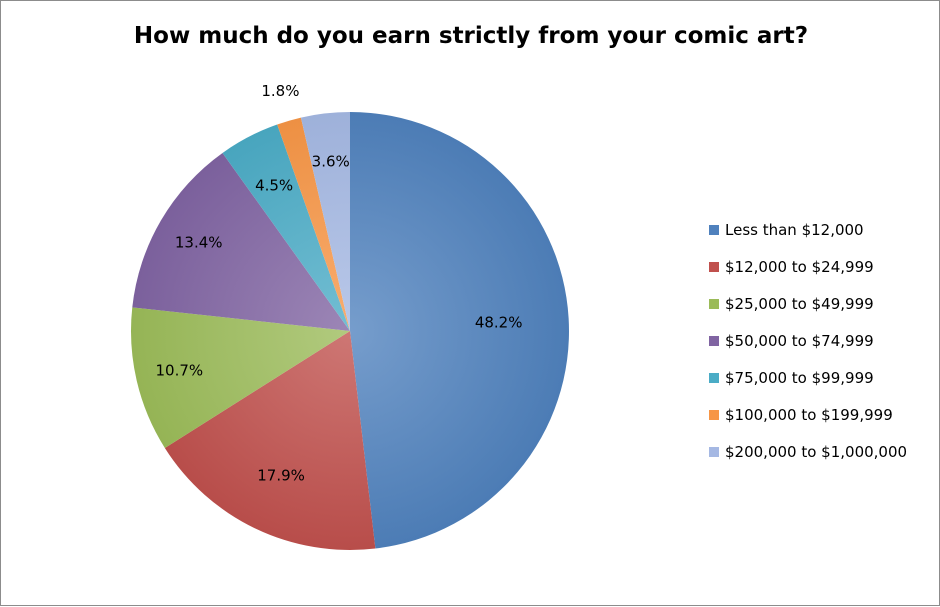 Image resolution: width=940 pixels, height=607 pixels. I want to click on legend-item: $50,000 to $74,999, so click(821, 340).